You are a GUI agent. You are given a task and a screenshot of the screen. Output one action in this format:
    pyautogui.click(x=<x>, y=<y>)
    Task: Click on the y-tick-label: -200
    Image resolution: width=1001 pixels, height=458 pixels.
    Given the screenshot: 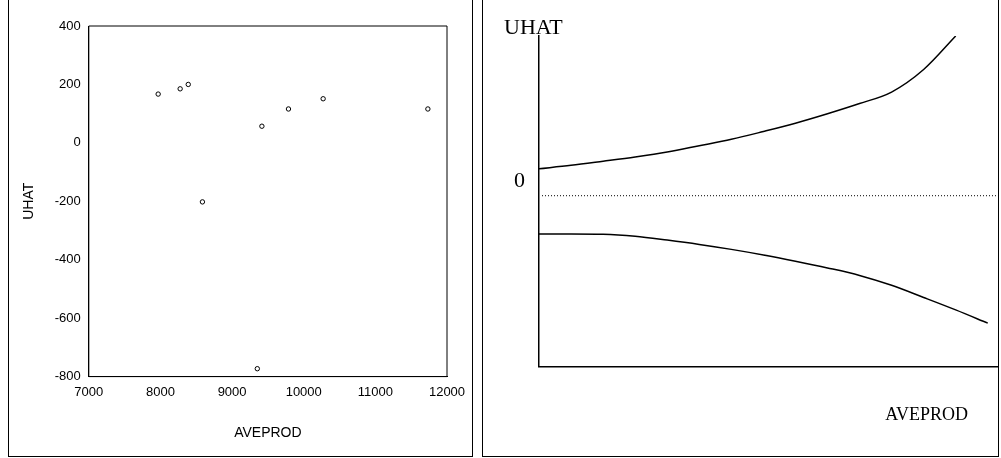 What is the action you would take?
    pyautogui.click(x=67, y=200)
    